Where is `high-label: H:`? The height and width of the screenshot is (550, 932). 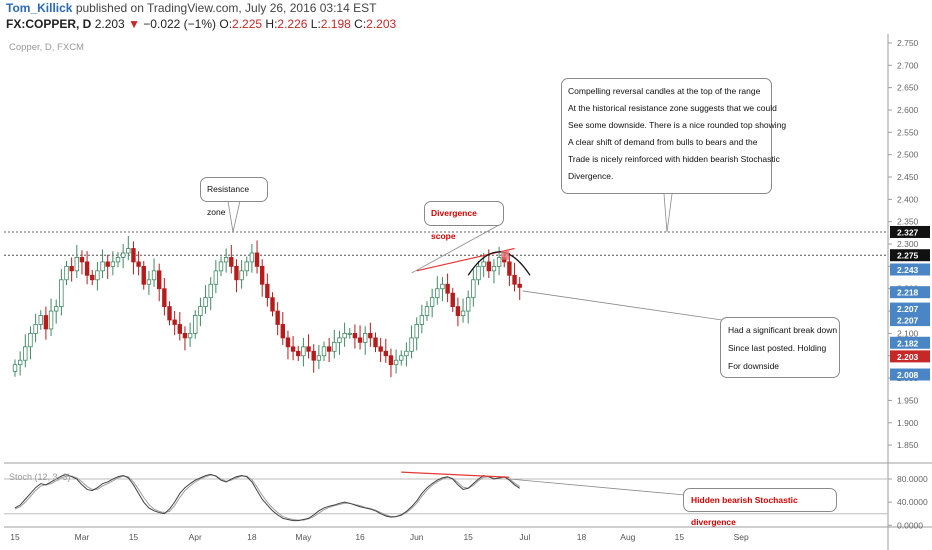
high-label: H: is located at coordinates (271, 24).